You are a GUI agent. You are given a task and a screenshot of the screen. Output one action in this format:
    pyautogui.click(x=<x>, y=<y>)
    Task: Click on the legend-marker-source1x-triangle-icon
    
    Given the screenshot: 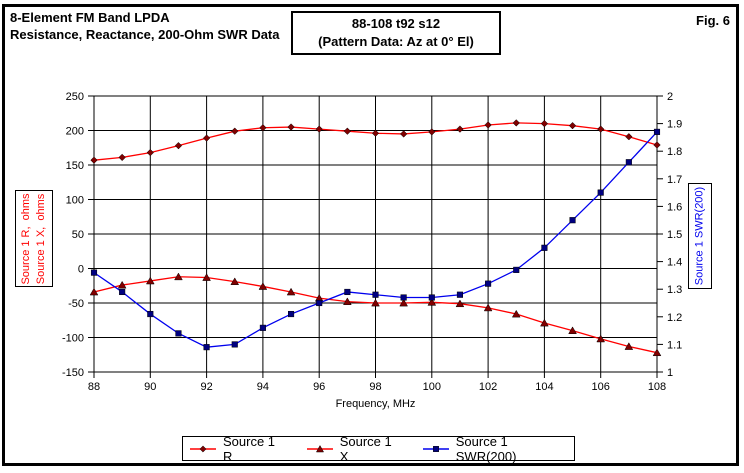 What is the action you would take?
    pyautogui.click(x=319, y=449)
    